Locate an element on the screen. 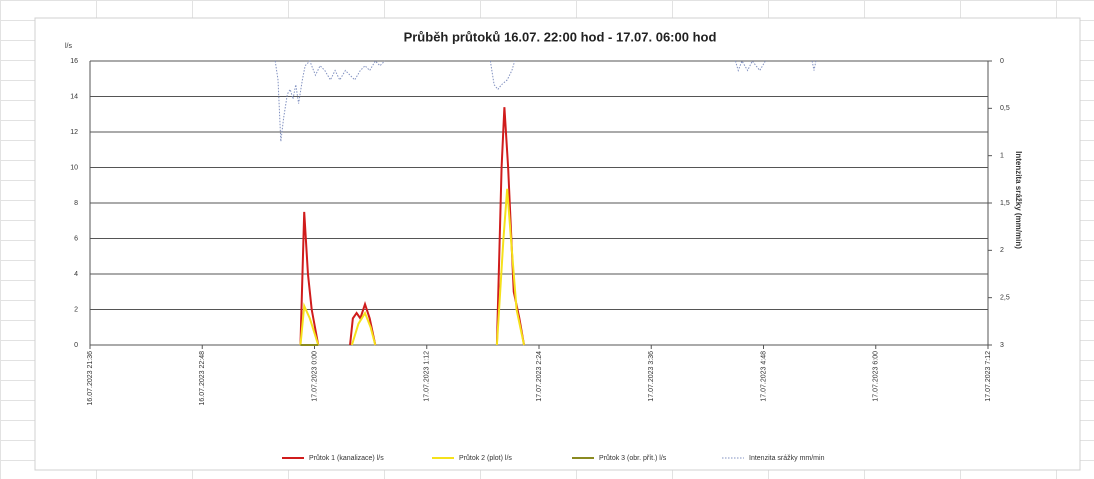 Image resolution: width=1094 pixels, height=479 pixels. x-tick-label: 17.07.2023 1:12 is located at coordinates (427, 376).